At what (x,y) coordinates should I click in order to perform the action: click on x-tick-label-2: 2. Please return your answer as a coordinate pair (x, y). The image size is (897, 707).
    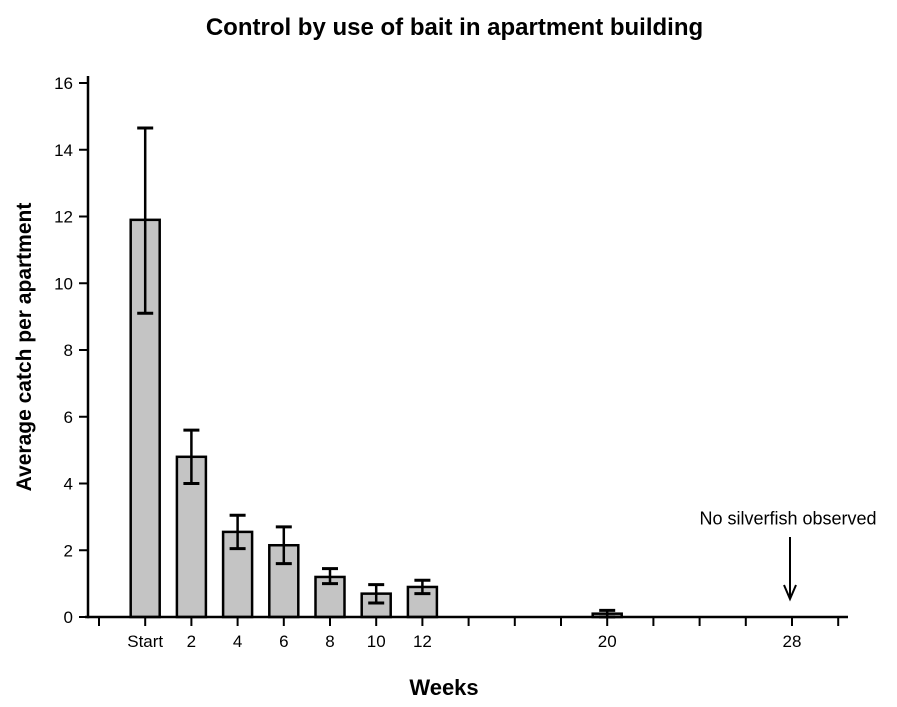
    Looking at the image, I should click on (191, 641).